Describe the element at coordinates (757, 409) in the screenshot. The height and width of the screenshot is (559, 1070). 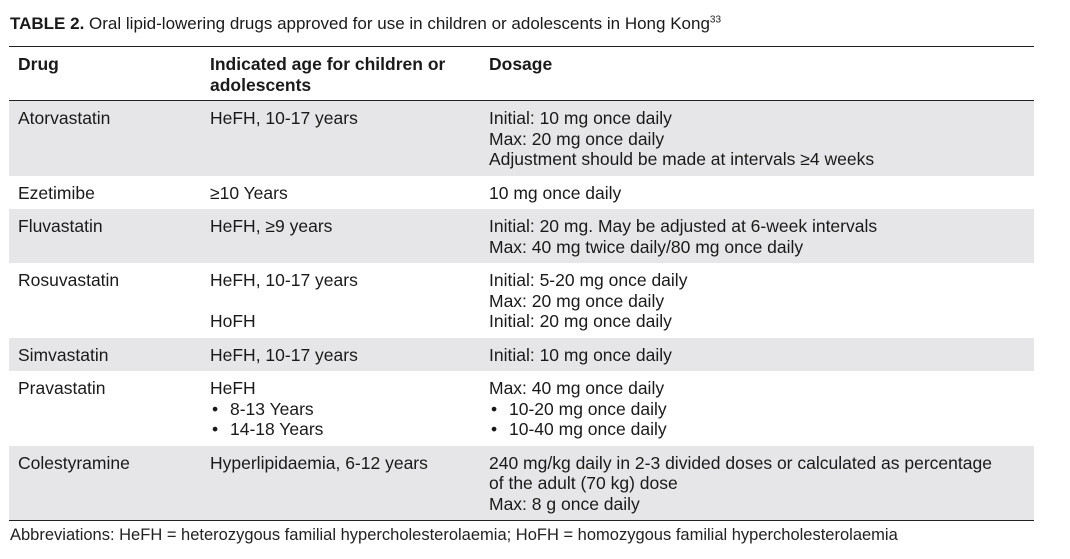
I see `dosage-bullet-item: • 10-20 mg once daily` at that location.